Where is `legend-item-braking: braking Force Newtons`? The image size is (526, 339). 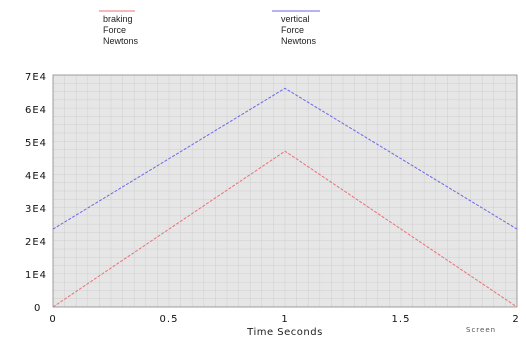
legend-item-braking: braking Force Newtons is located at coordinates (119, 28).